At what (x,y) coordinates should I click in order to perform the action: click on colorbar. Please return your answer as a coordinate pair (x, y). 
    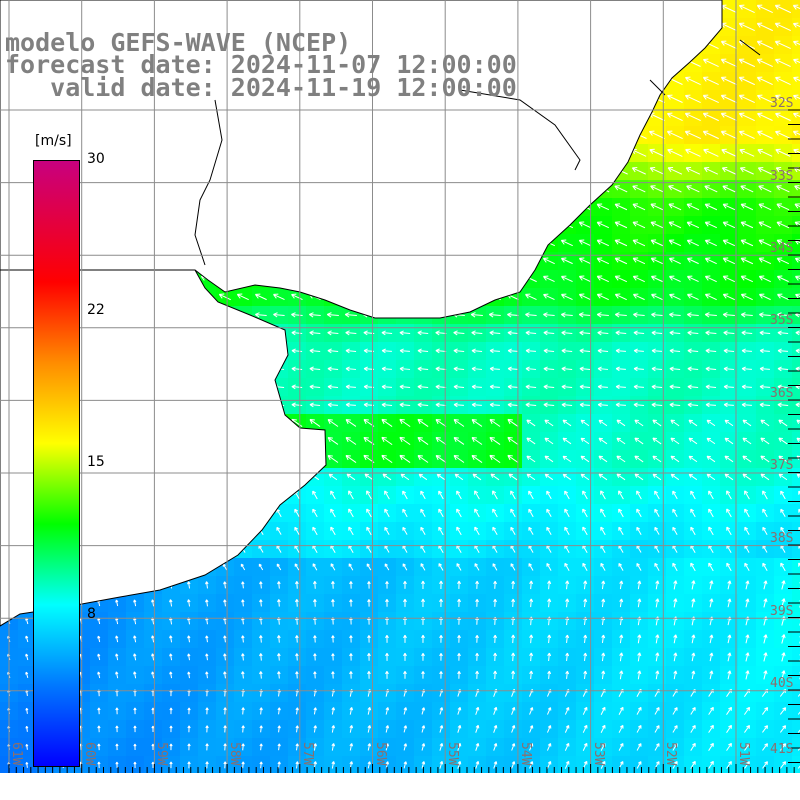
    Looking at the image, I should click on (56, 463).